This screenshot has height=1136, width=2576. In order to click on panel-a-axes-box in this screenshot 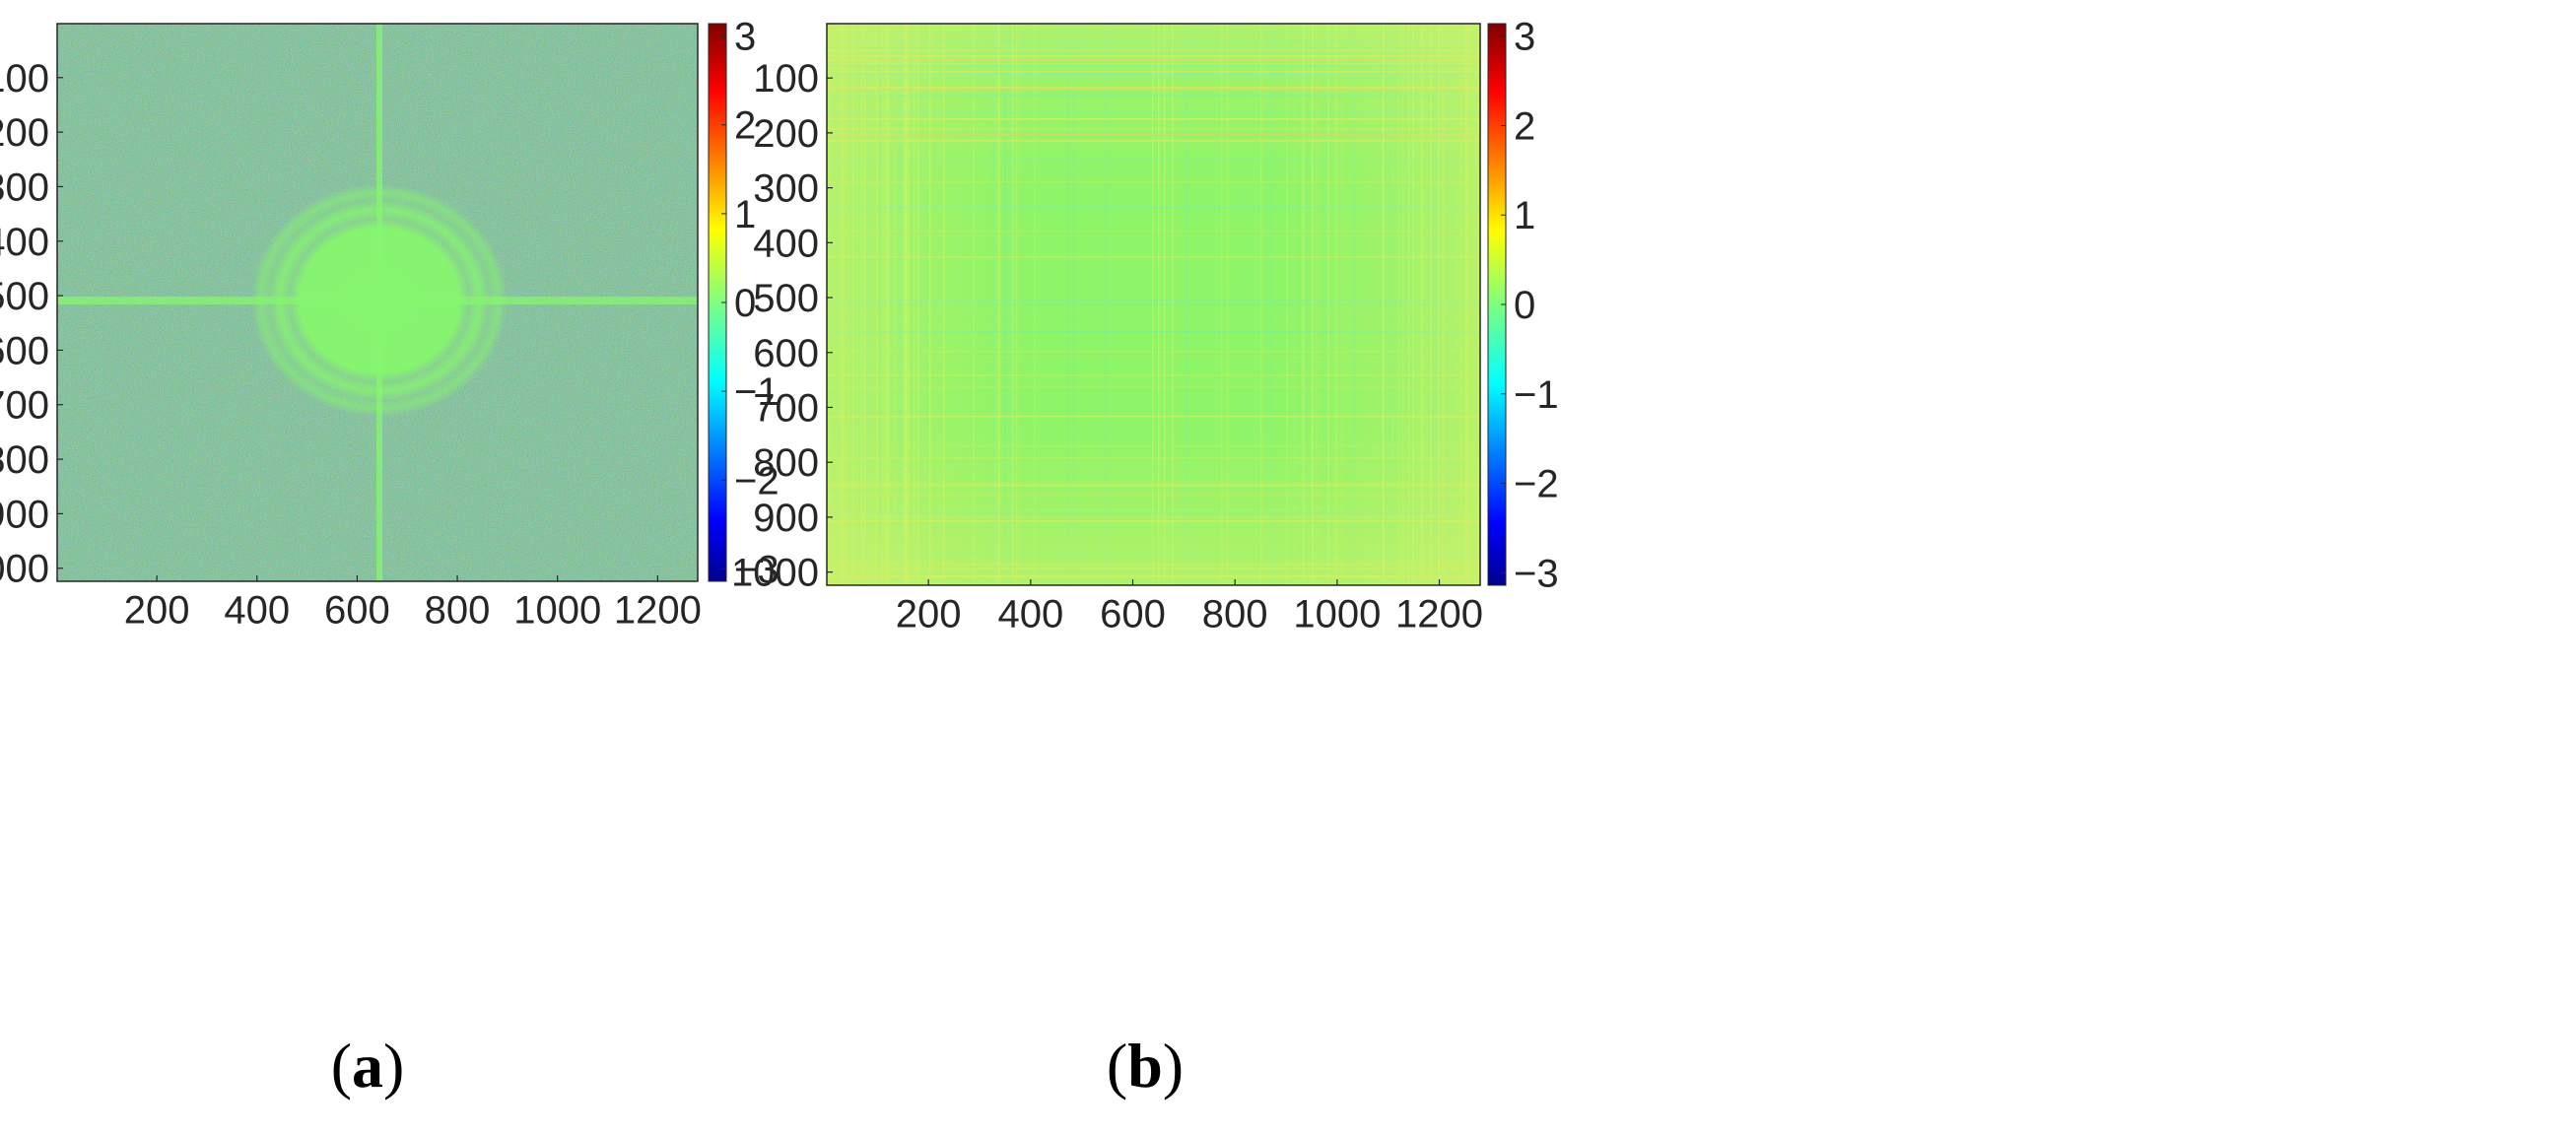, I will do `click(377, 302)`.